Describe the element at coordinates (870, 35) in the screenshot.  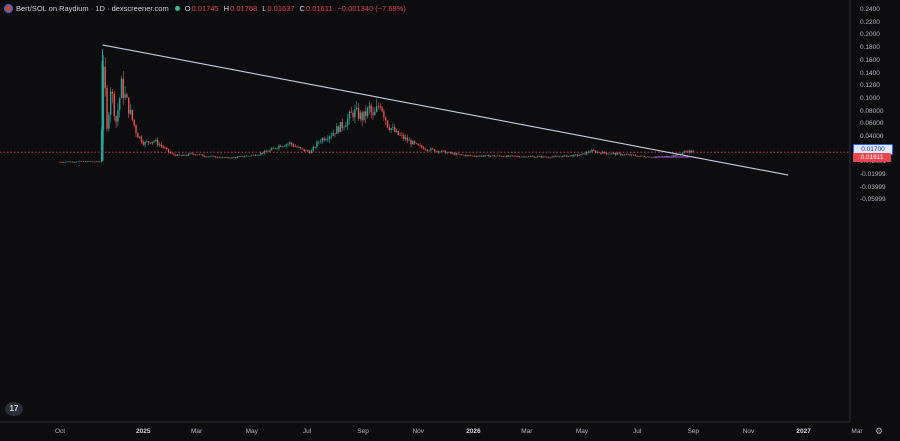
I see `y-tick-label: 0.2000` at that location.